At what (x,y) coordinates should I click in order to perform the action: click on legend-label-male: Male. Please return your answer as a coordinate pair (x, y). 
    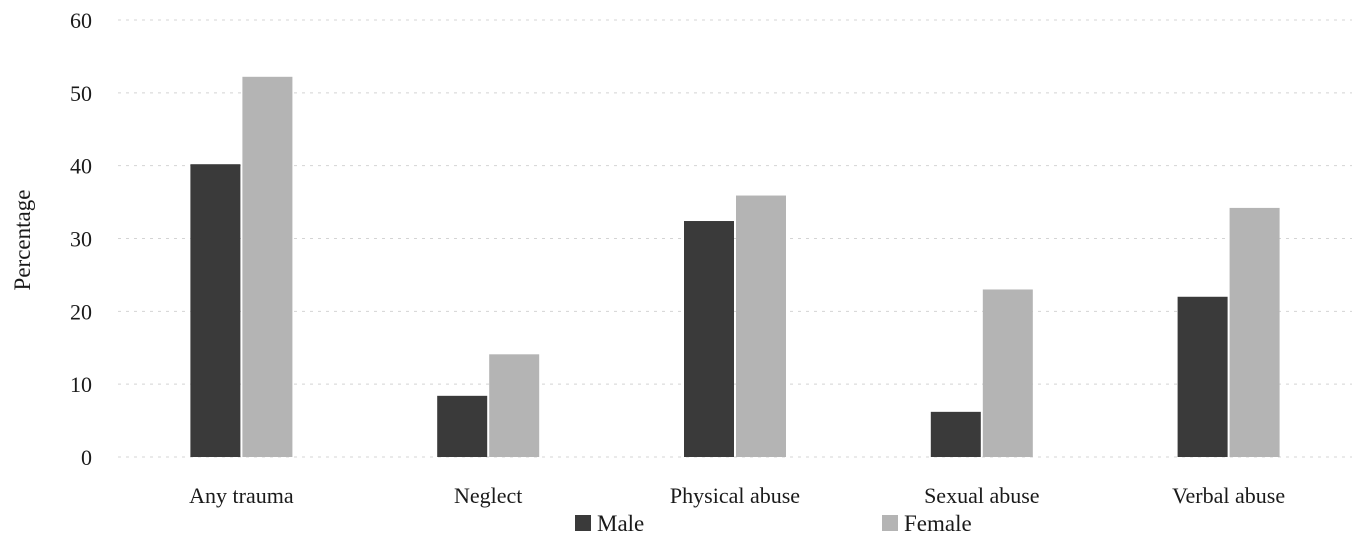
    Looking at the image, I should click on (620, 523).